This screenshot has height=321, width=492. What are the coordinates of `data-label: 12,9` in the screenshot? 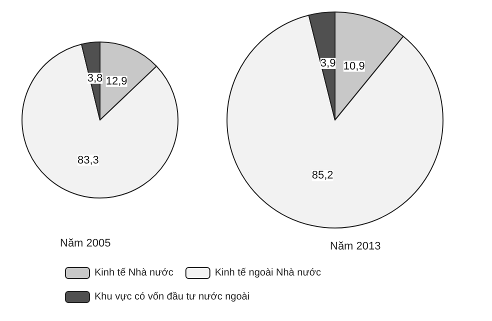 It's located at (117, 81).